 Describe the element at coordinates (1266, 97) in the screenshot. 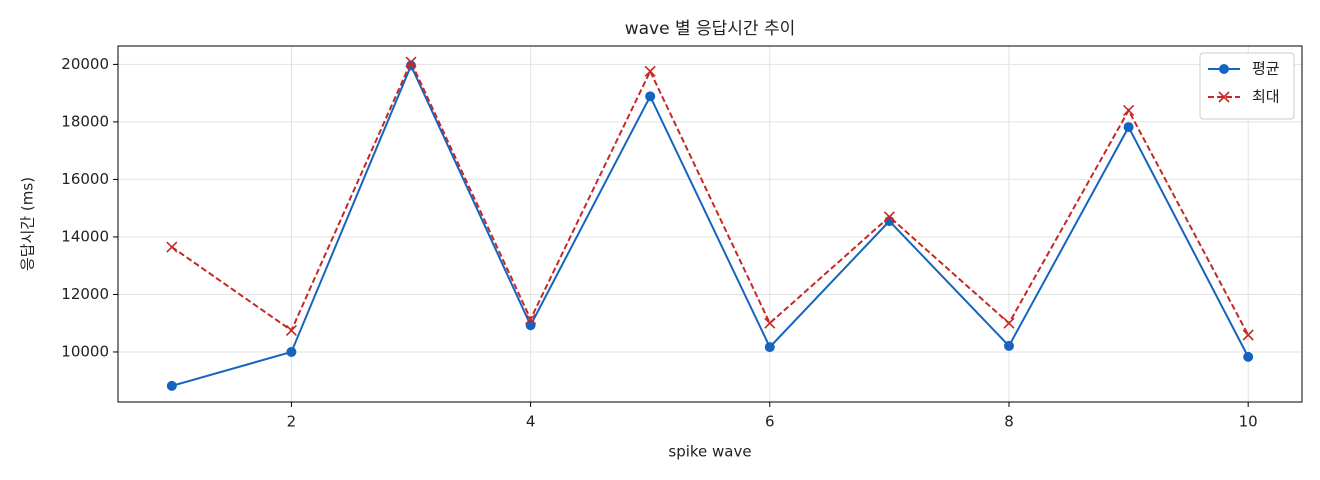

I see `legend-label: 최대` at that location.